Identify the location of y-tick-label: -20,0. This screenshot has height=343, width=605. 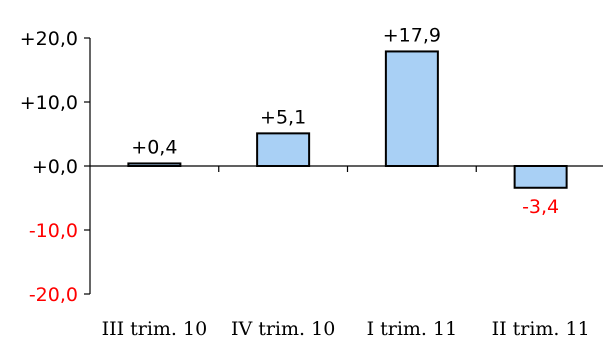
(53, 295).